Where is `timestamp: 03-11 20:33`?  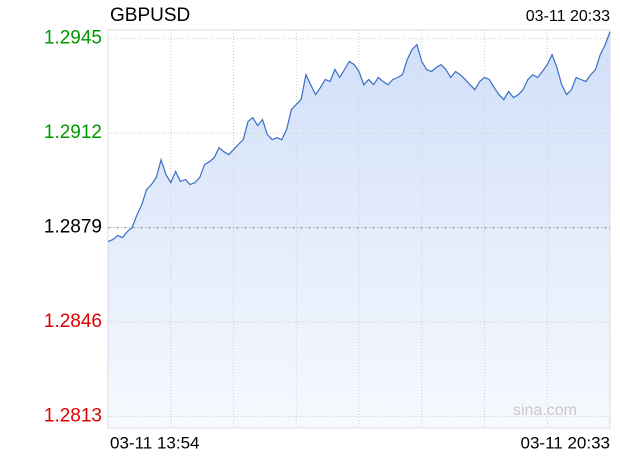
timestamp: 03-11 20:33 is located at coordinates (568, 16).